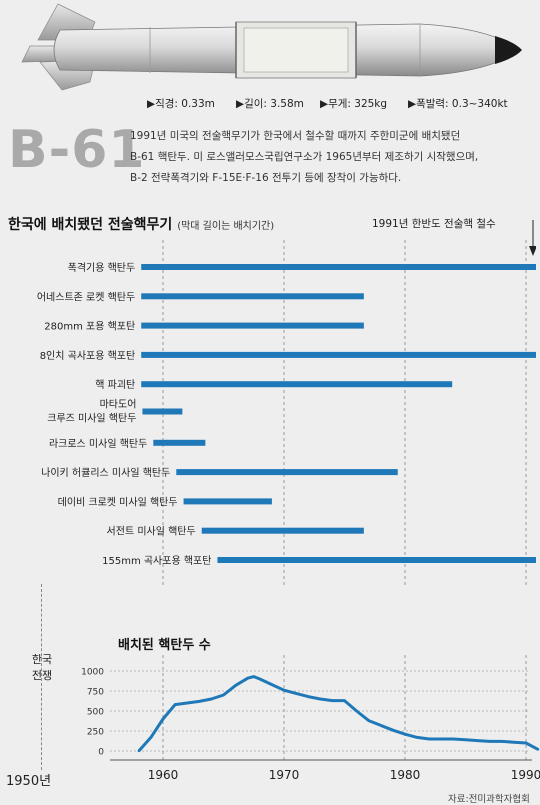 The image size is (540, 805). What do you see at coordinates (266, 178) in the screenshot?
I see `description-line: B-2 전략폭격기와 F-15E·F-16 전투기 등에 장착이 가능하다.` at bounding box center [266, 178].